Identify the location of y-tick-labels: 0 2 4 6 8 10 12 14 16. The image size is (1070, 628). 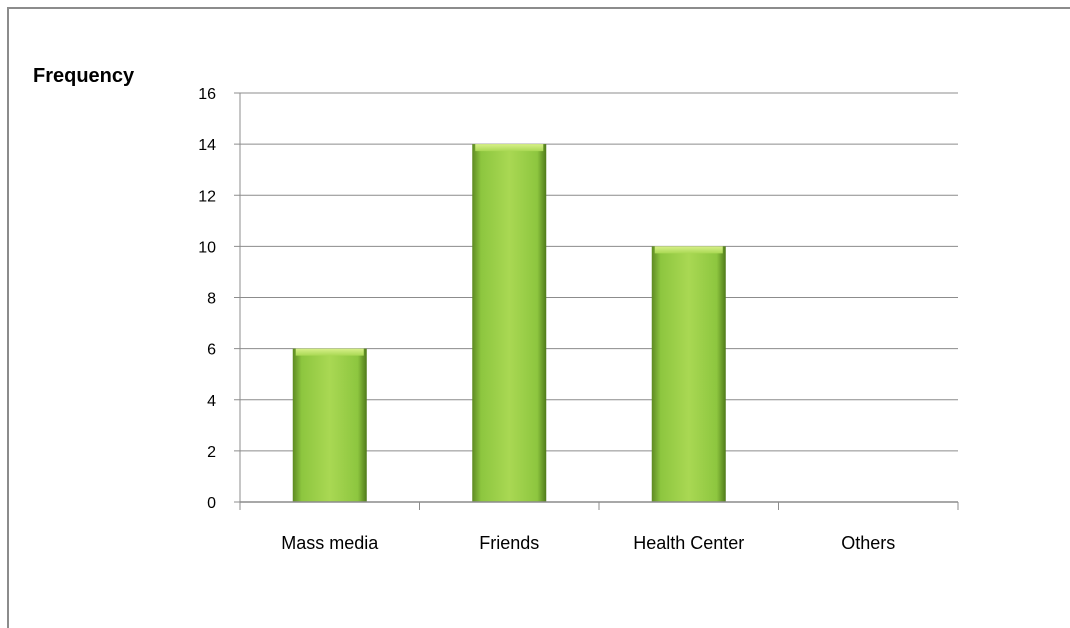
(207, 299).